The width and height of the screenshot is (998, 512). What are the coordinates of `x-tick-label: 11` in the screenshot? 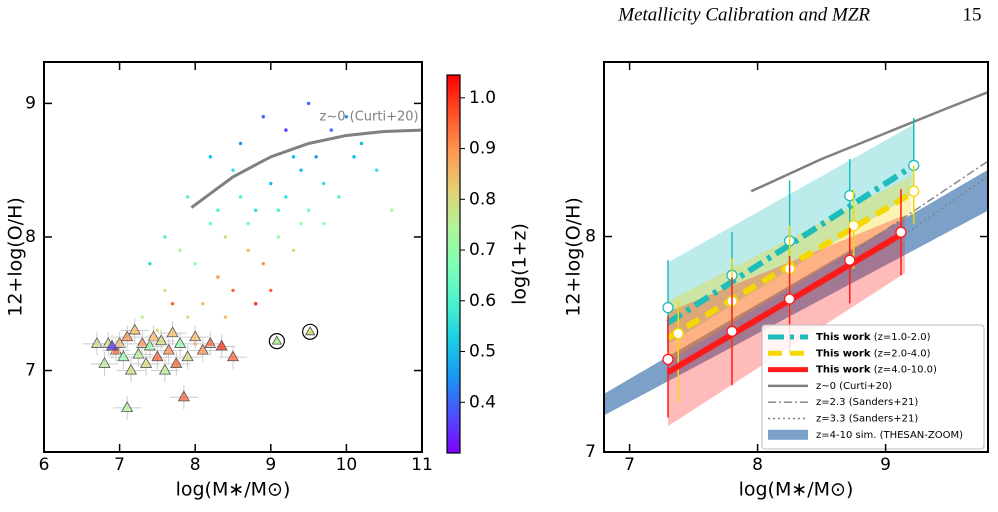 It's located at (422, 465).